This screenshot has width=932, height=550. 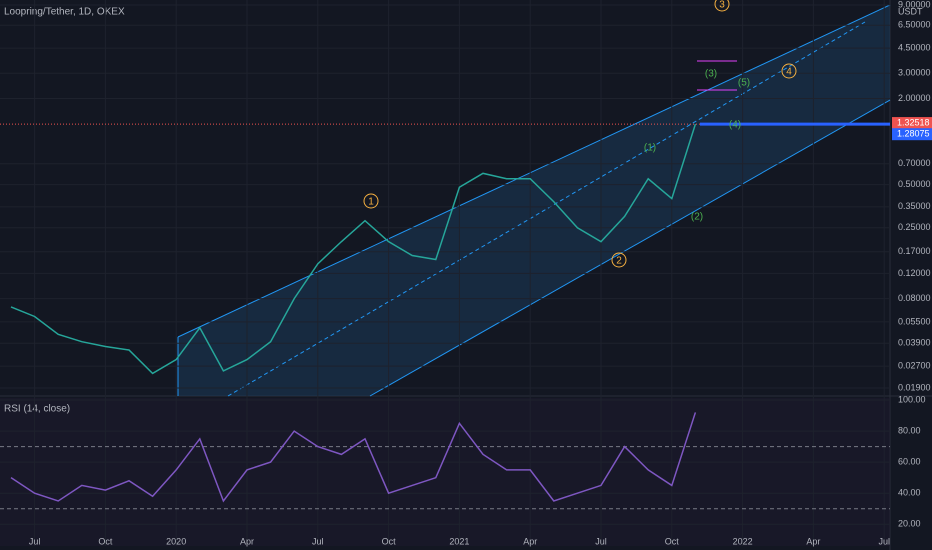 What do you see at coordinates (914, 98) in the screenshot?
I see `y-tick-label: 2.00000` at bounding box center [914, 98].